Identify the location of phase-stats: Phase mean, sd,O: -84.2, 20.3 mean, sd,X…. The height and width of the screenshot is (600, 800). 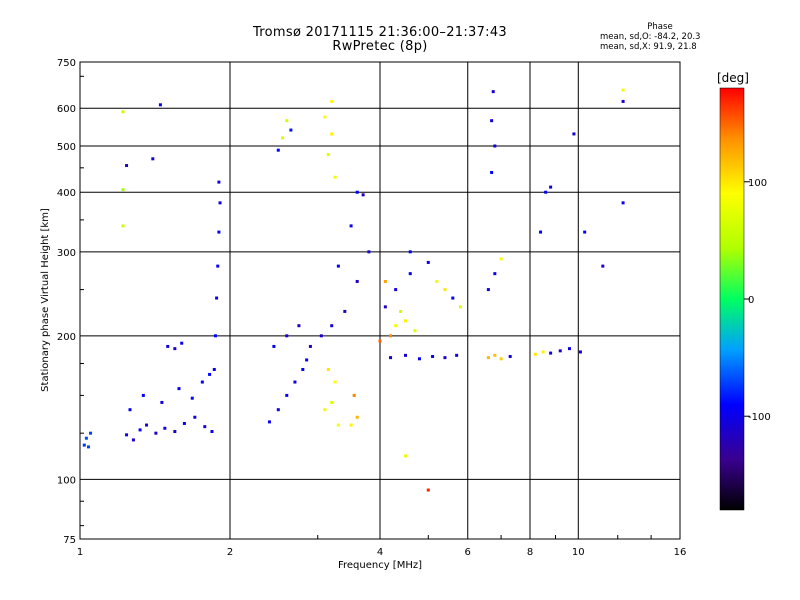
(655, 37).